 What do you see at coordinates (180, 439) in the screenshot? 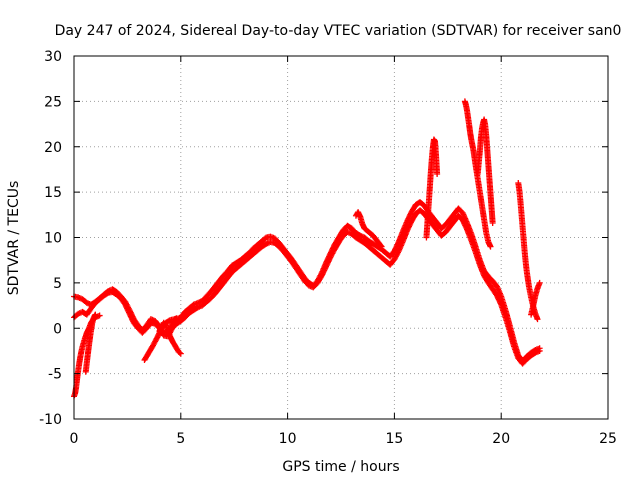
I see `x-tick-label: 5` at bounding box center [180, 439].